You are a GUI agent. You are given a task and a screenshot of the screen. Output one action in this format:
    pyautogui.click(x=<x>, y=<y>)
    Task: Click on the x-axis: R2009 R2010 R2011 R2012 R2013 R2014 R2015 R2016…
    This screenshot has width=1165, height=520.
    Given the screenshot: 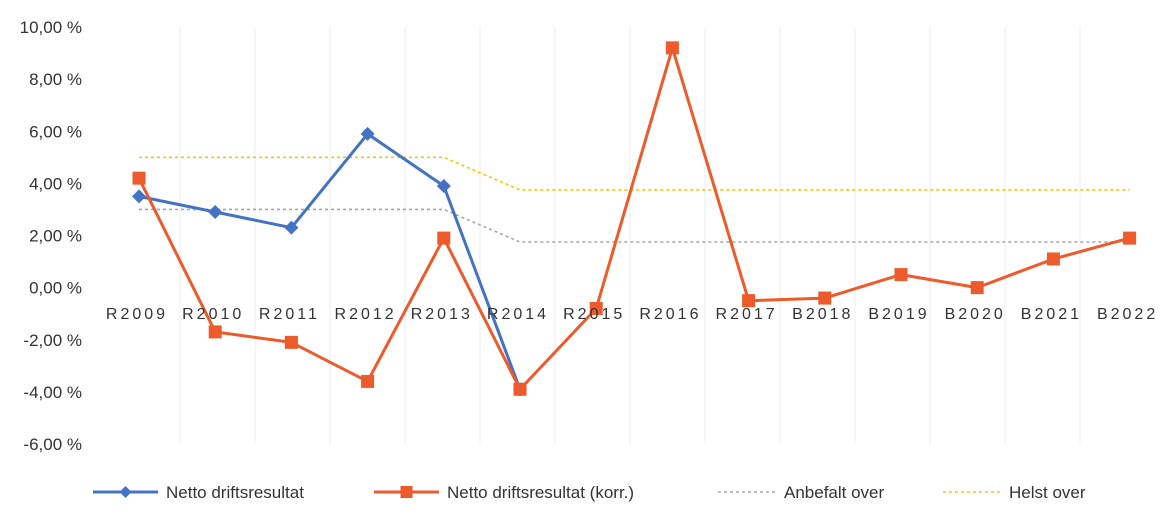 What is the action you would take?
    pyautogui.click(x=632, y=314)
    